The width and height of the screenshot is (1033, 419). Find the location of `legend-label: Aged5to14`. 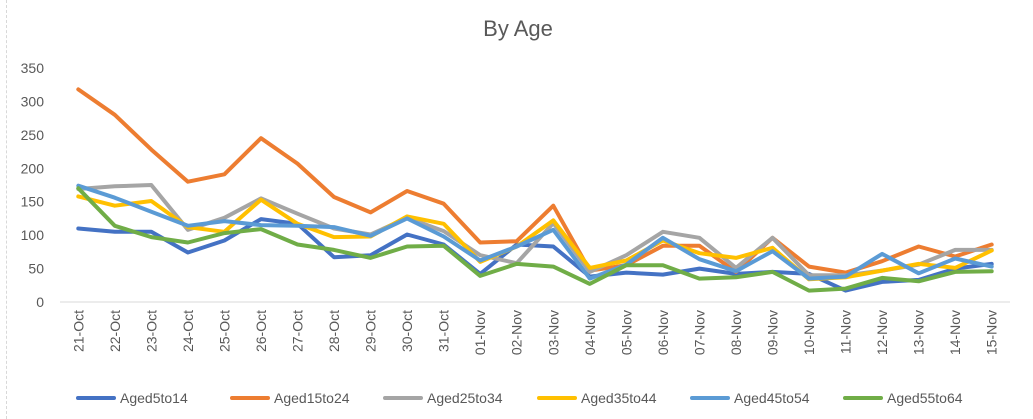

legend-label: Aged5to14 is located at coordinates (154, 398).